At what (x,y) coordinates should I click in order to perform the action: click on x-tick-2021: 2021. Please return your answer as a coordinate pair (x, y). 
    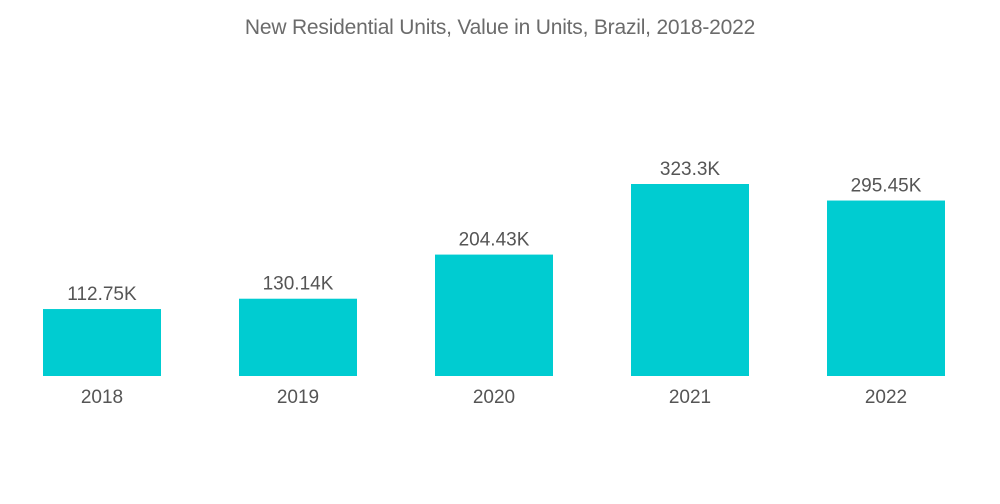
    Looking at the image, I should click on (690, 397).